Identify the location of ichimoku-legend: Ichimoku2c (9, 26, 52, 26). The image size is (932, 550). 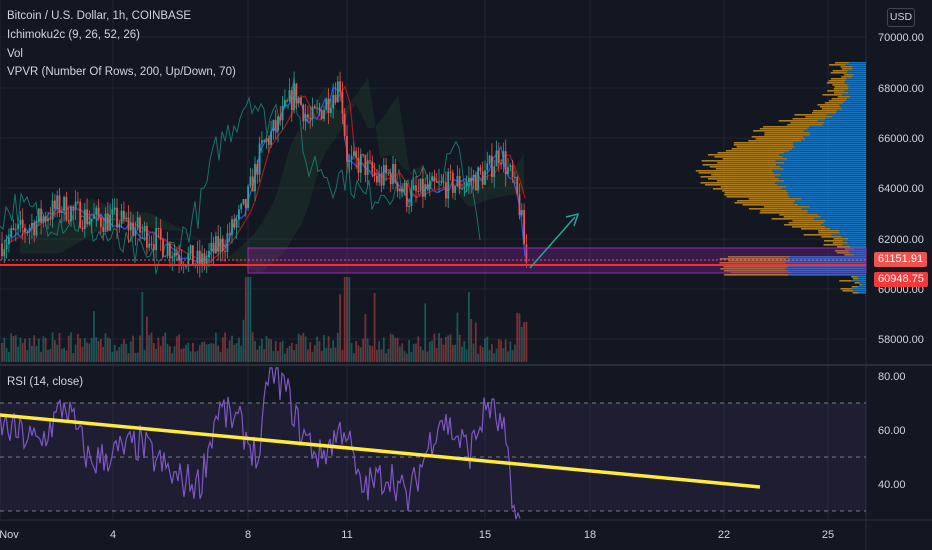
(73, 35).